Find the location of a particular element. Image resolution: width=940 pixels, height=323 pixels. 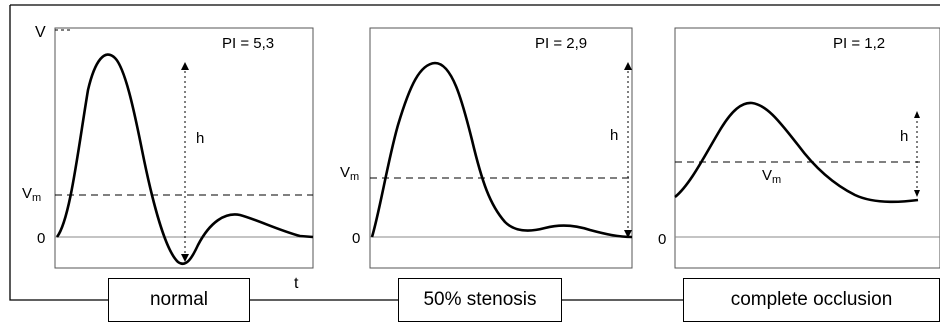

caption-stenosis: 50% stenosis is located at coordinates (480, 300).